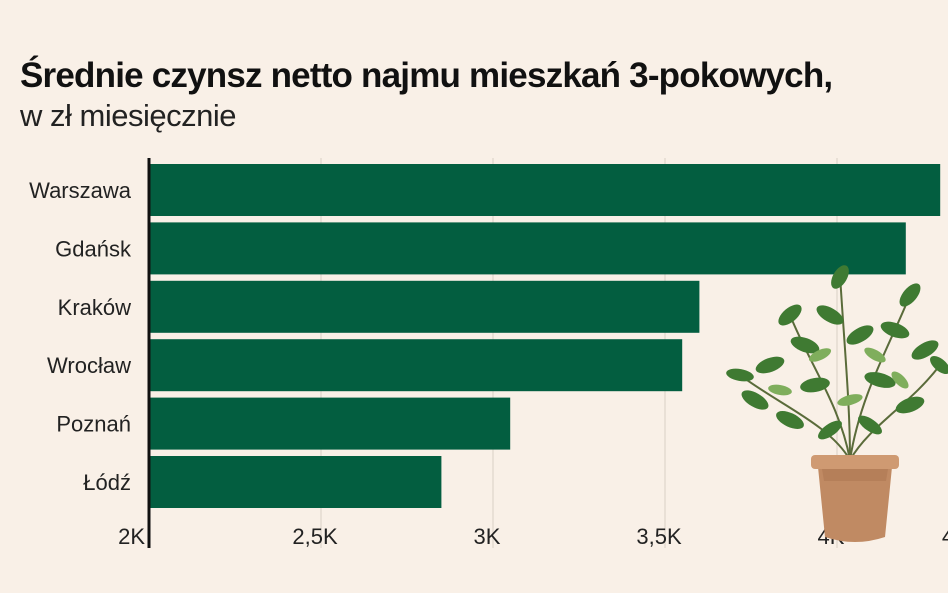 This screenshot has height=593, width=948. What do you see at coordinates (89, 365) in the screenshot?
I see `category-label: Wrocław` at bounding box center [89, 365].